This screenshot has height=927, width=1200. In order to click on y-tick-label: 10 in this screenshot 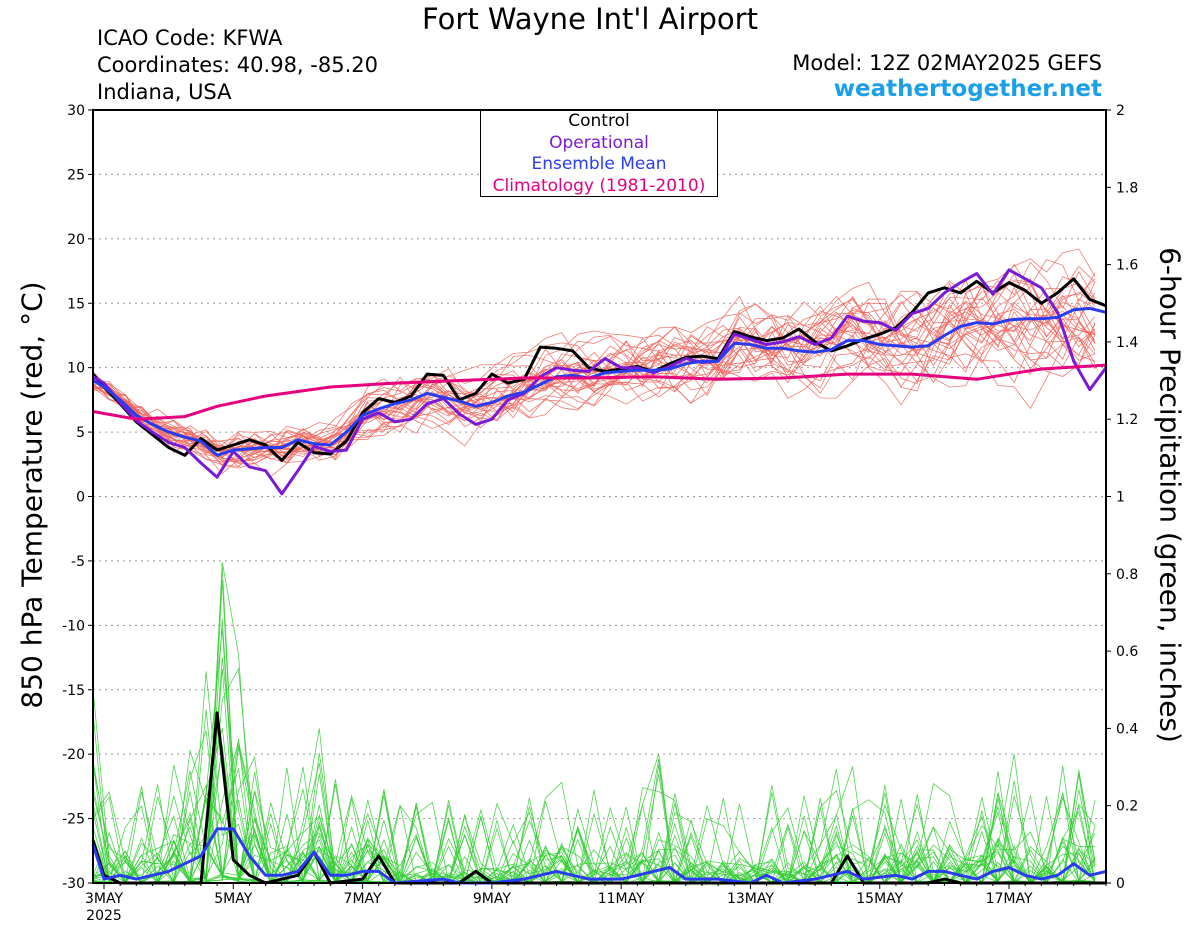, I will do `click(76, 369)`.